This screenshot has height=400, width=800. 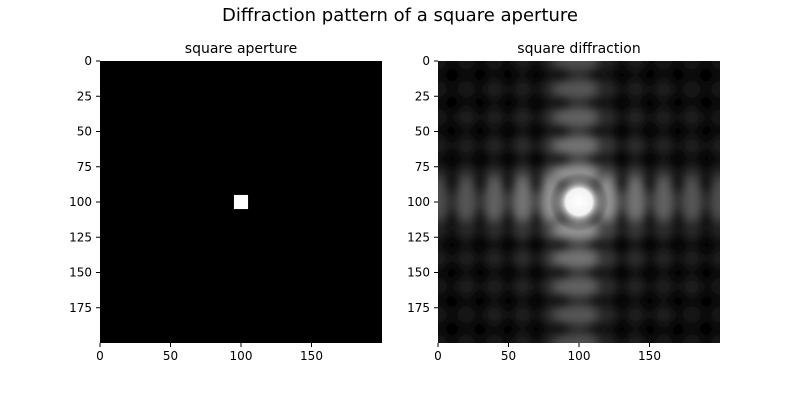 I want to click on figure-title: Diffraction pattern of a square aperture, so click(x=400, y=15).